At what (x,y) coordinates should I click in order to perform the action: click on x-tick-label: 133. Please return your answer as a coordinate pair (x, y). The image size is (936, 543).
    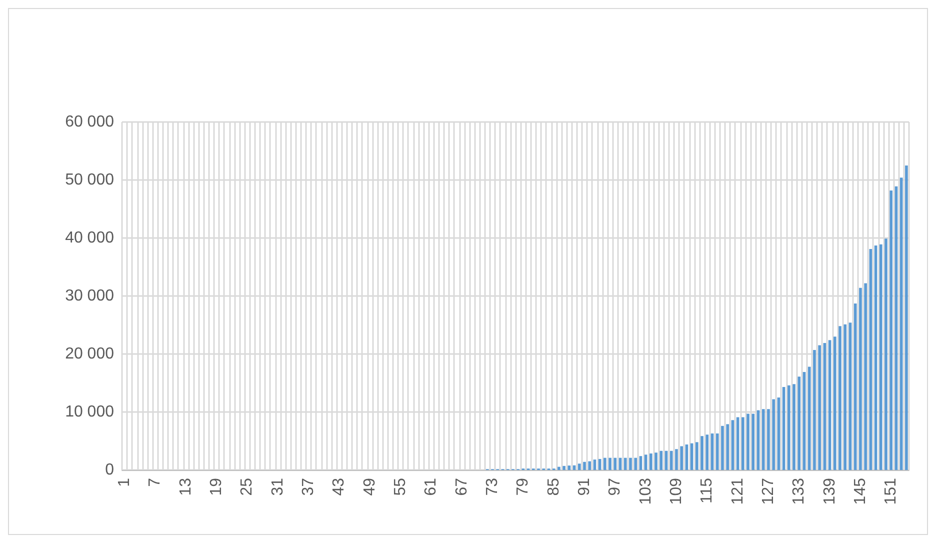
    Looking at the image, I should click on (799, 491).